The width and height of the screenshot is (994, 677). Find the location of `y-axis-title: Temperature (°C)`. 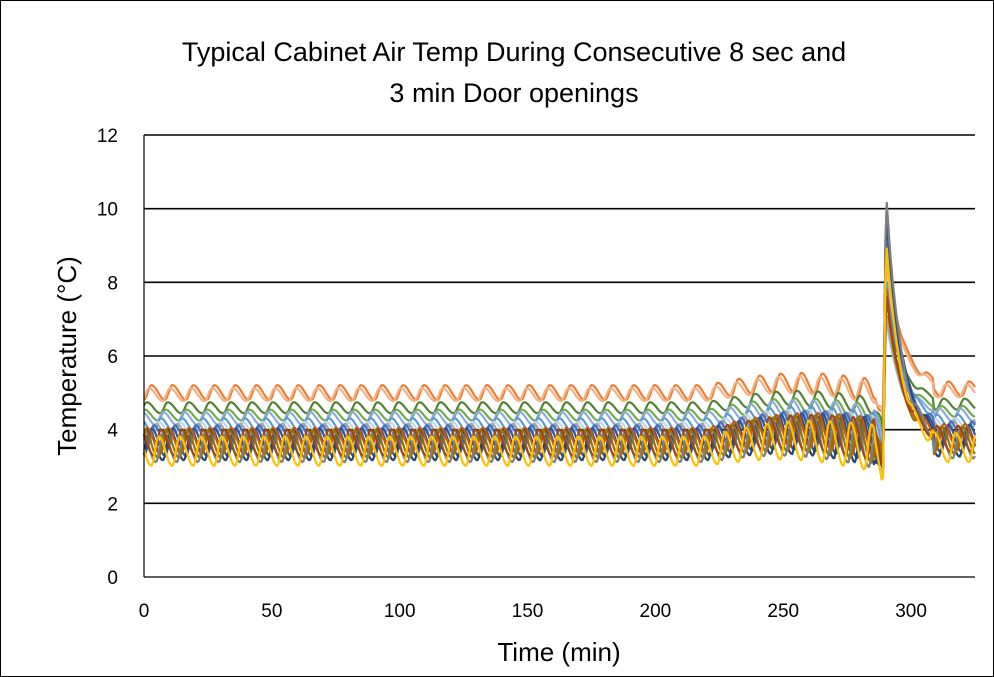

y-axis-title: Temperature (°C) is located at coordinates (67, 356).